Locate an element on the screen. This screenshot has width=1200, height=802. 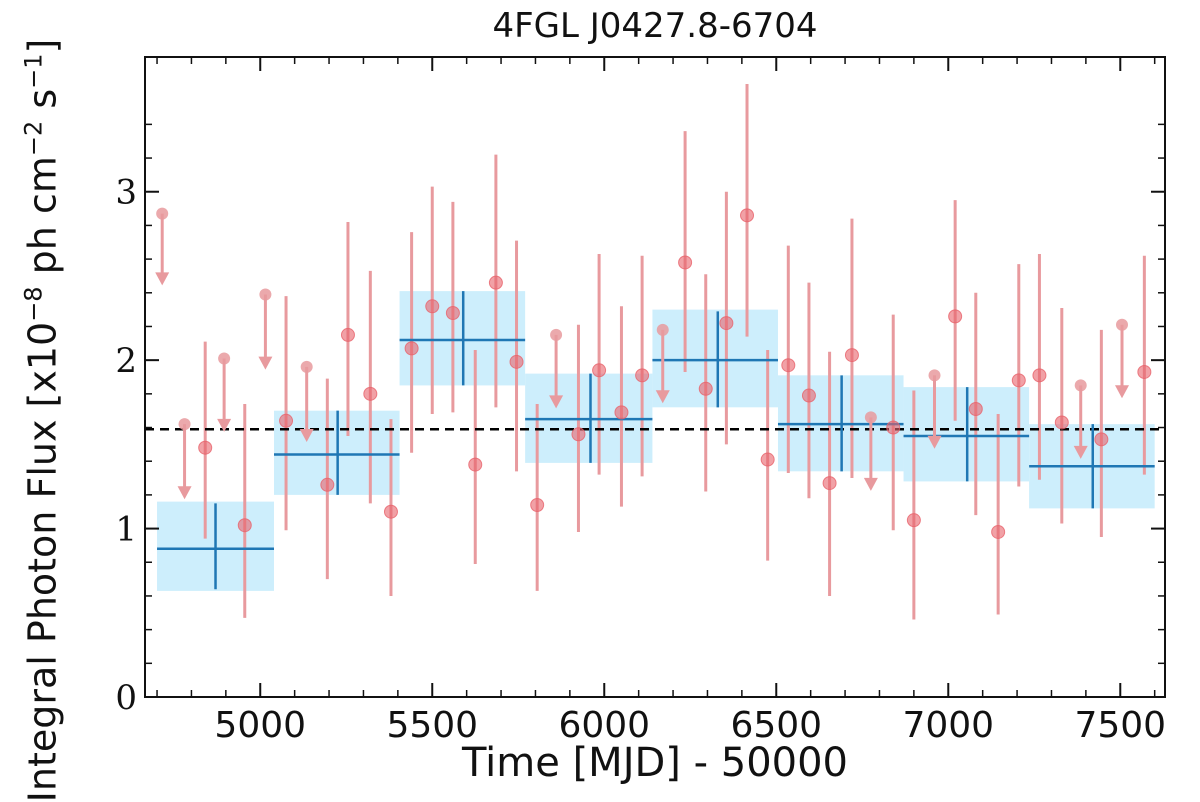
x-tick-label: 6000 is located at coordinates (604, 725).